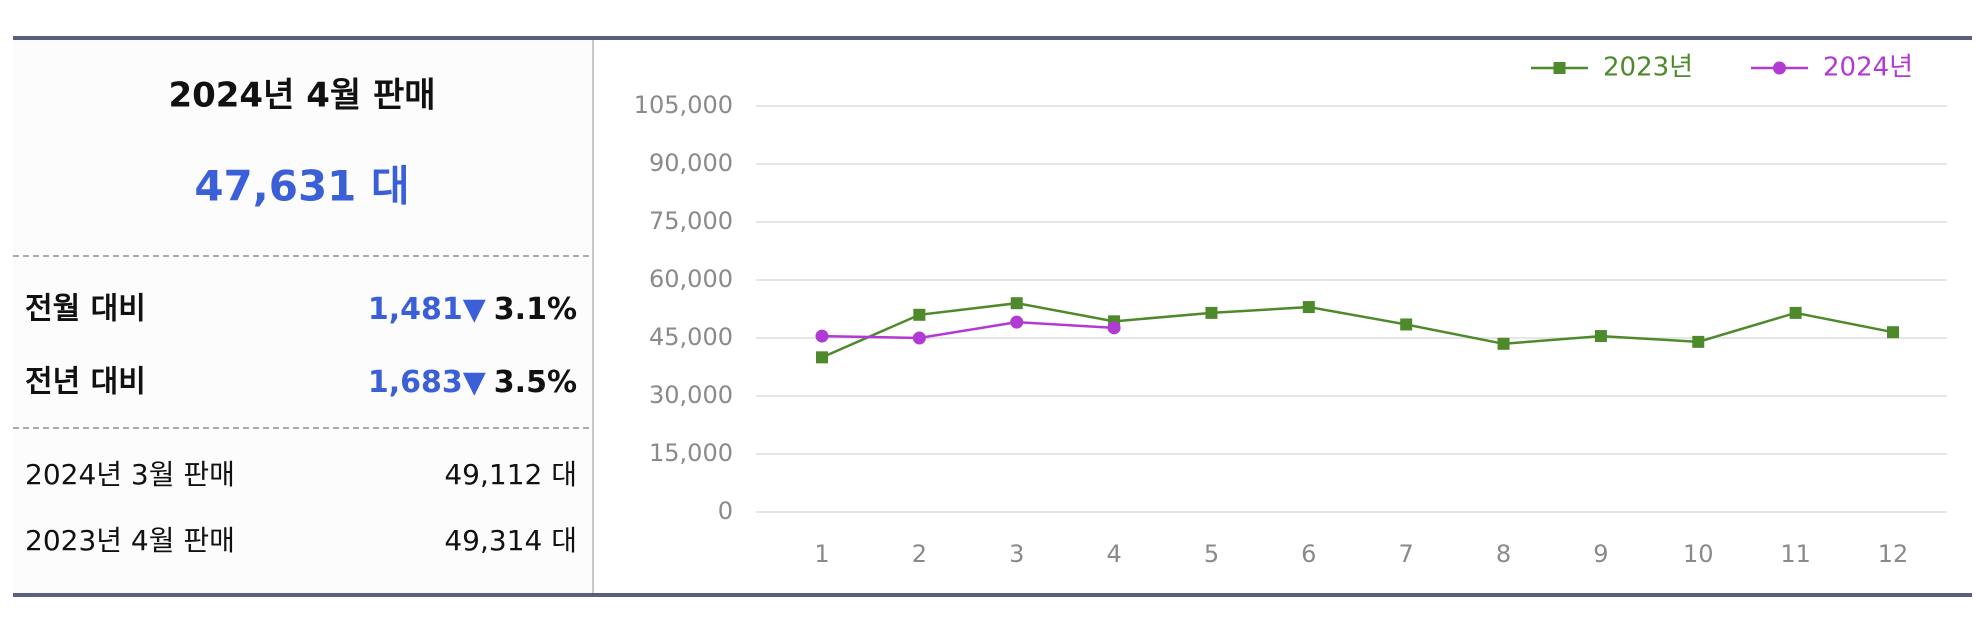  What do you see at coordinates (691, 395) in the screenshot?
I see `y-tick-label: 30,000` at bounding box center [691, 395].